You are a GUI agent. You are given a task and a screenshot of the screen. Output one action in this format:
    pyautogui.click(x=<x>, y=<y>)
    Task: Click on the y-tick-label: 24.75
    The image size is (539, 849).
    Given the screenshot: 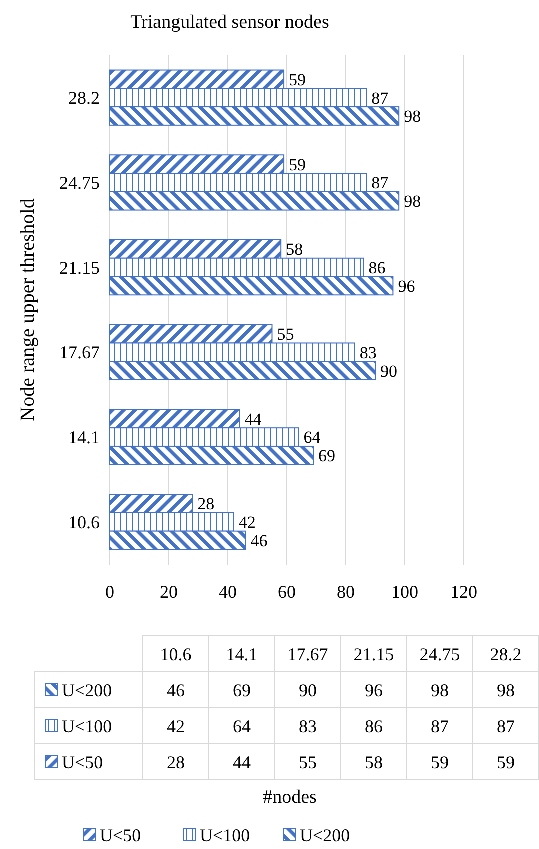 What is the action you would take?
    pyautogui.click(x=80, y=183)
    